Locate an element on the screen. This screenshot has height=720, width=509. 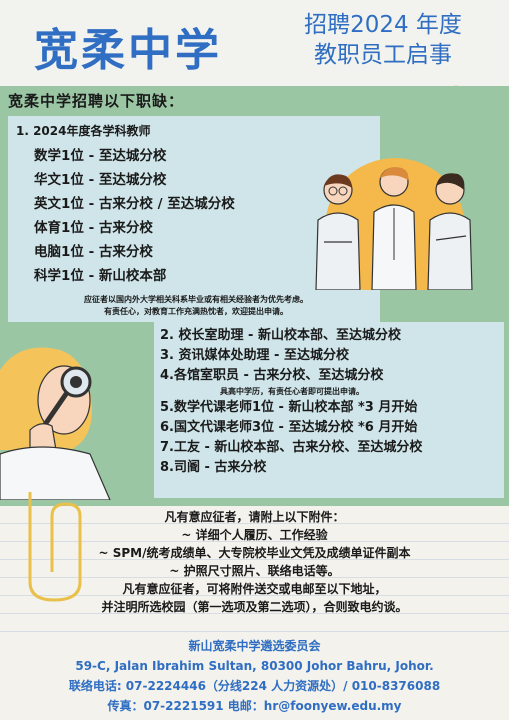
attachments-closing-1: 凡有意应征者，可将附件送交或电邮至以下地址， is located at coordinates (254, 589).